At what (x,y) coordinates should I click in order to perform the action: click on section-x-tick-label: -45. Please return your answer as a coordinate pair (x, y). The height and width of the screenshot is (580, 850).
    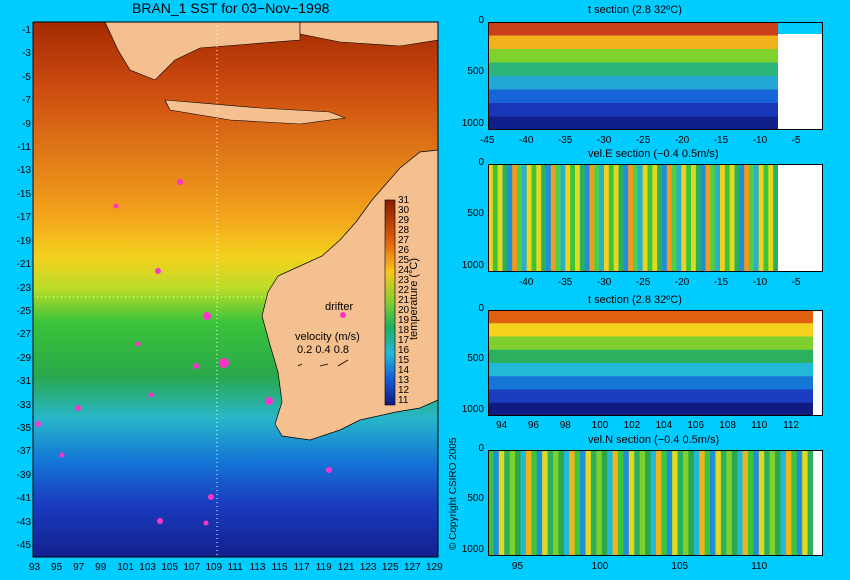
    Looking at the image, I should click on (487, 140).